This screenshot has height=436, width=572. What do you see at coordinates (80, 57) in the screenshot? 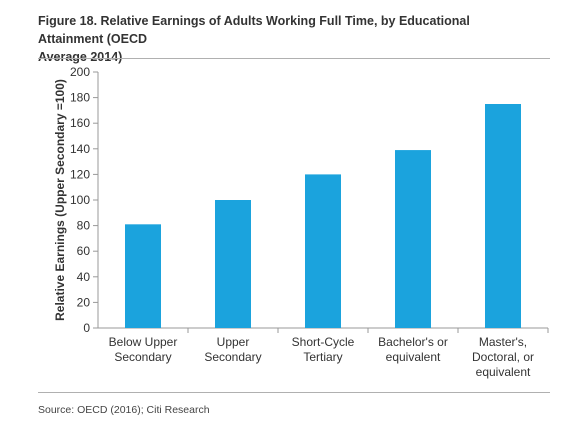
I see `chart-title-line-2: Average 2014)` at bounding box center [80, 57].